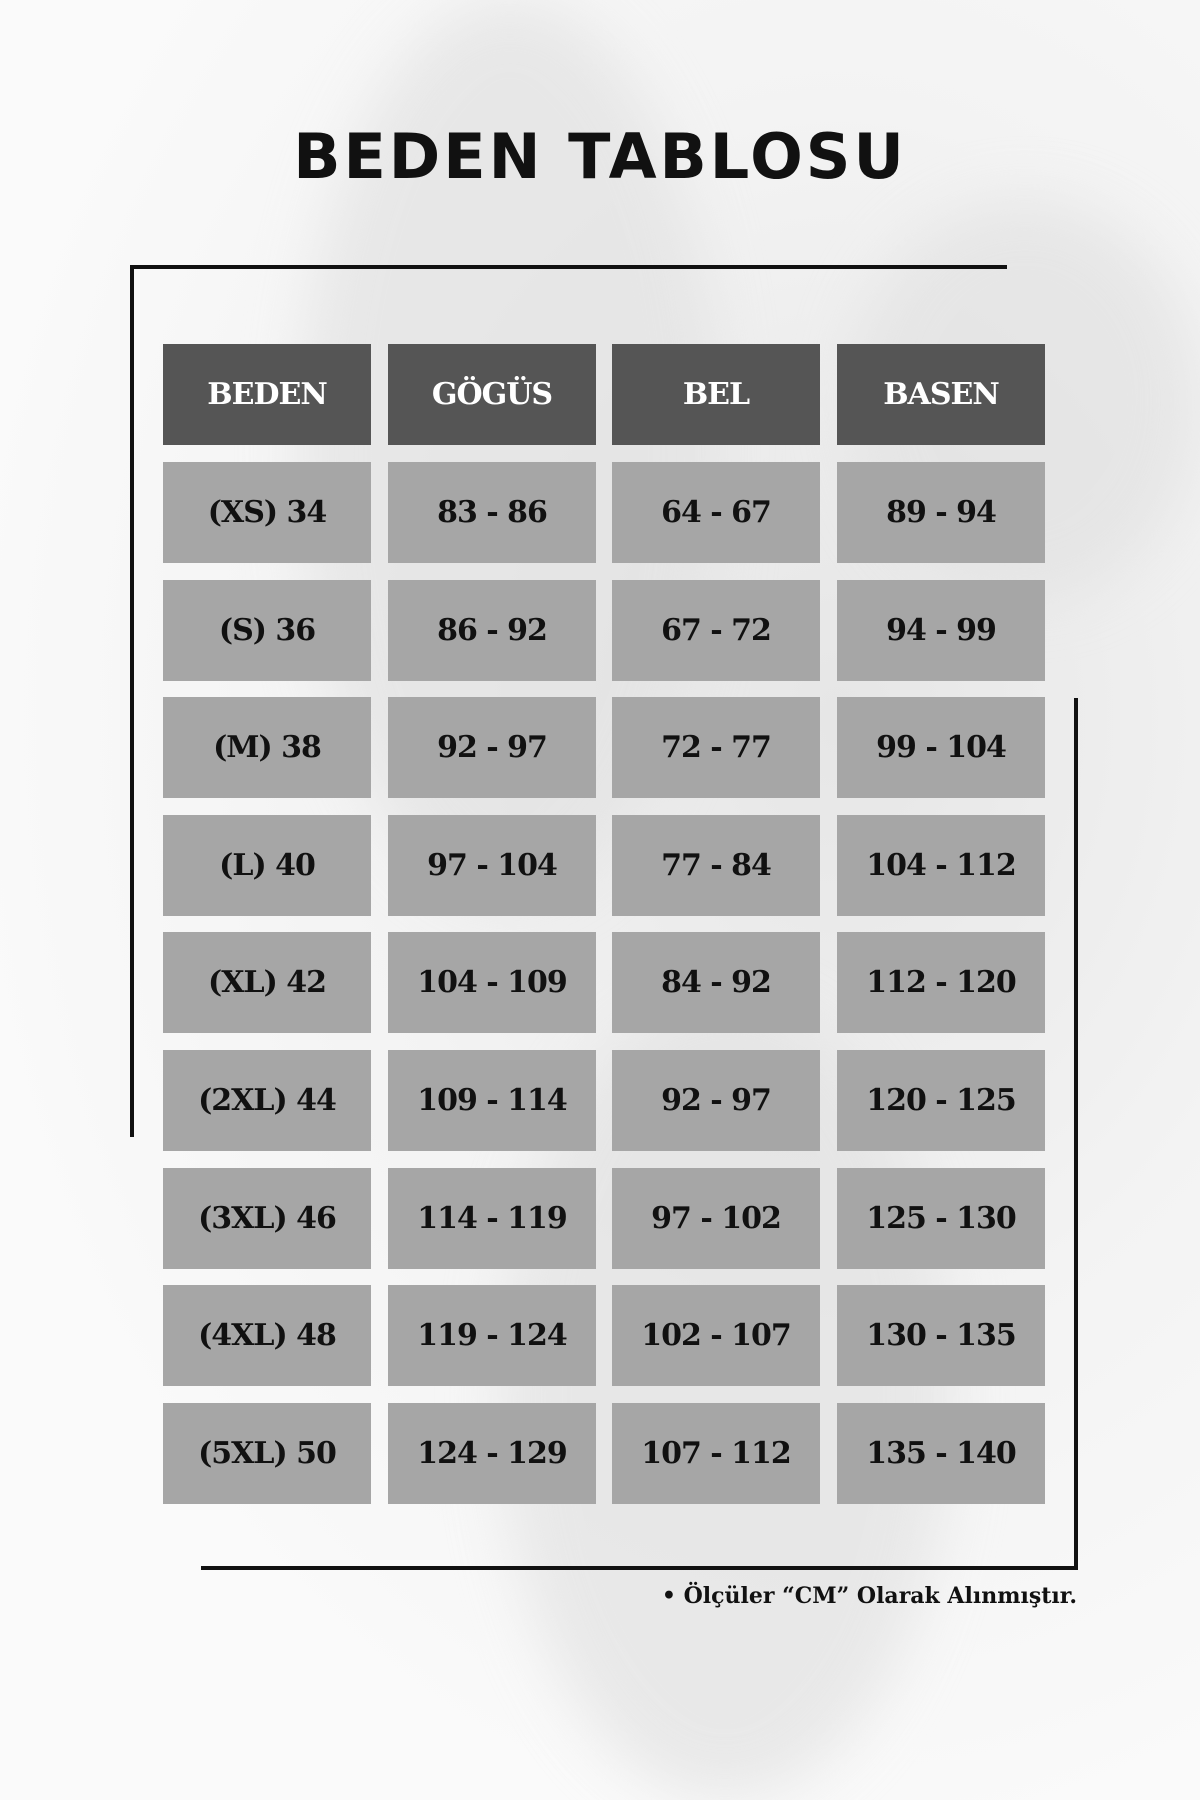 Image resolution: width=1200 pixels, height=1800 pixels. What do you see at coordinates (492, 983) in the screenshot?
I see `table-cell-chest: 104 - 109` at bounding box center [492, 983].